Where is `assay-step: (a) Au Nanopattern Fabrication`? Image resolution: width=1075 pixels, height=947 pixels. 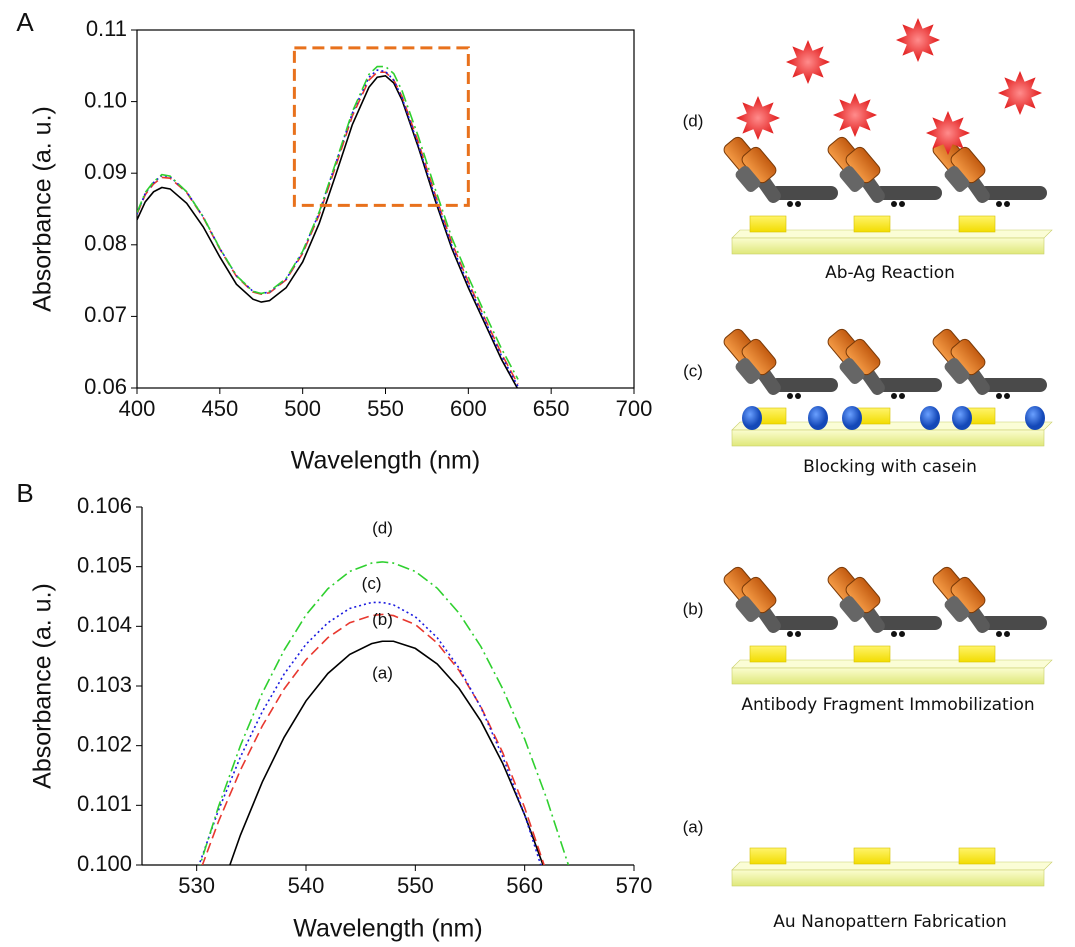
assay-step: (a) Au Nanopattern Fabrication is located at coordinates (868, 874).